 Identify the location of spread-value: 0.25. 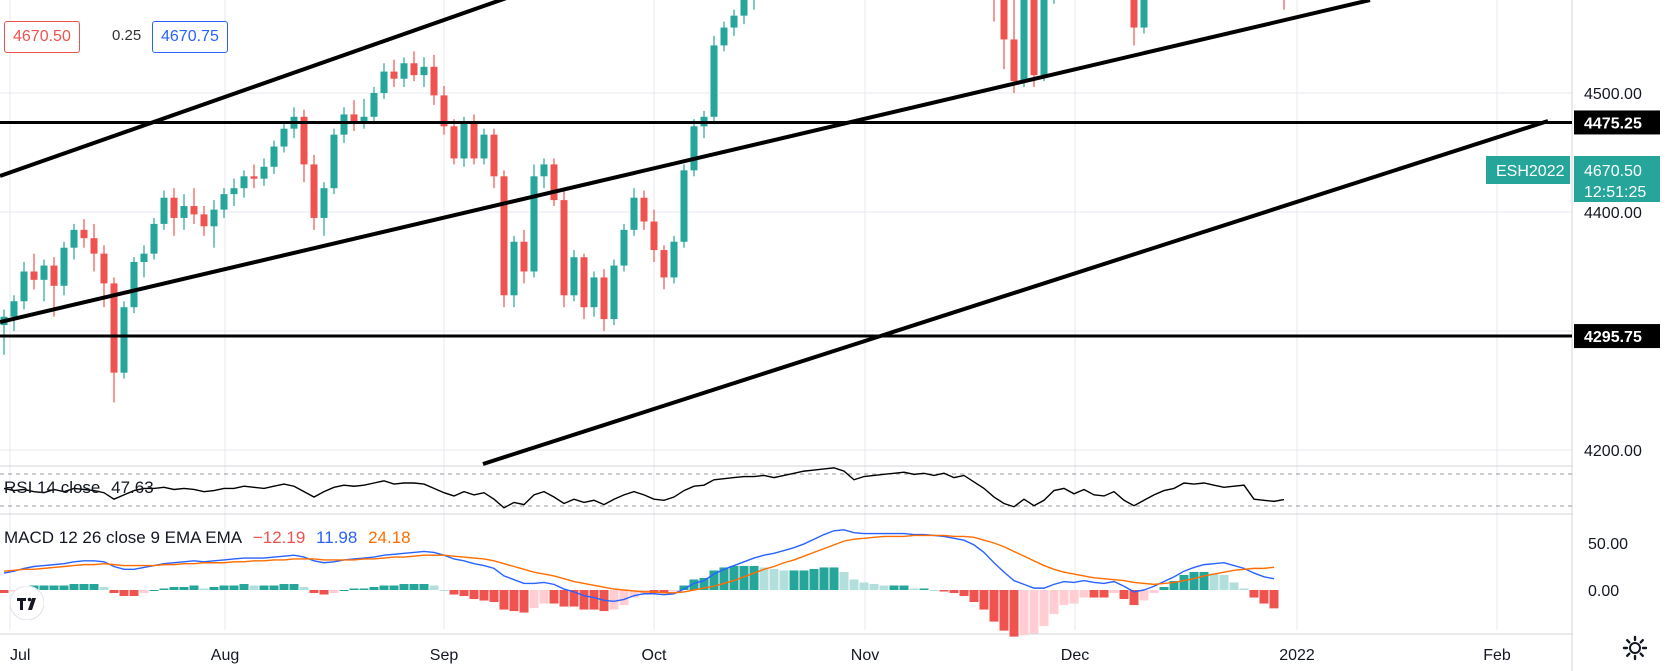
(127, 36).